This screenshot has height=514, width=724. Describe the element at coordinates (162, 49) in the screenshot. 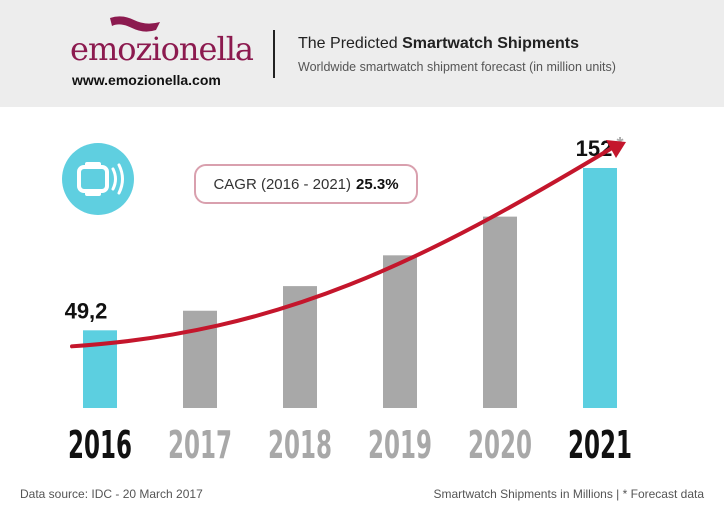

I see `brand-logo-text: emozionella` at that location.